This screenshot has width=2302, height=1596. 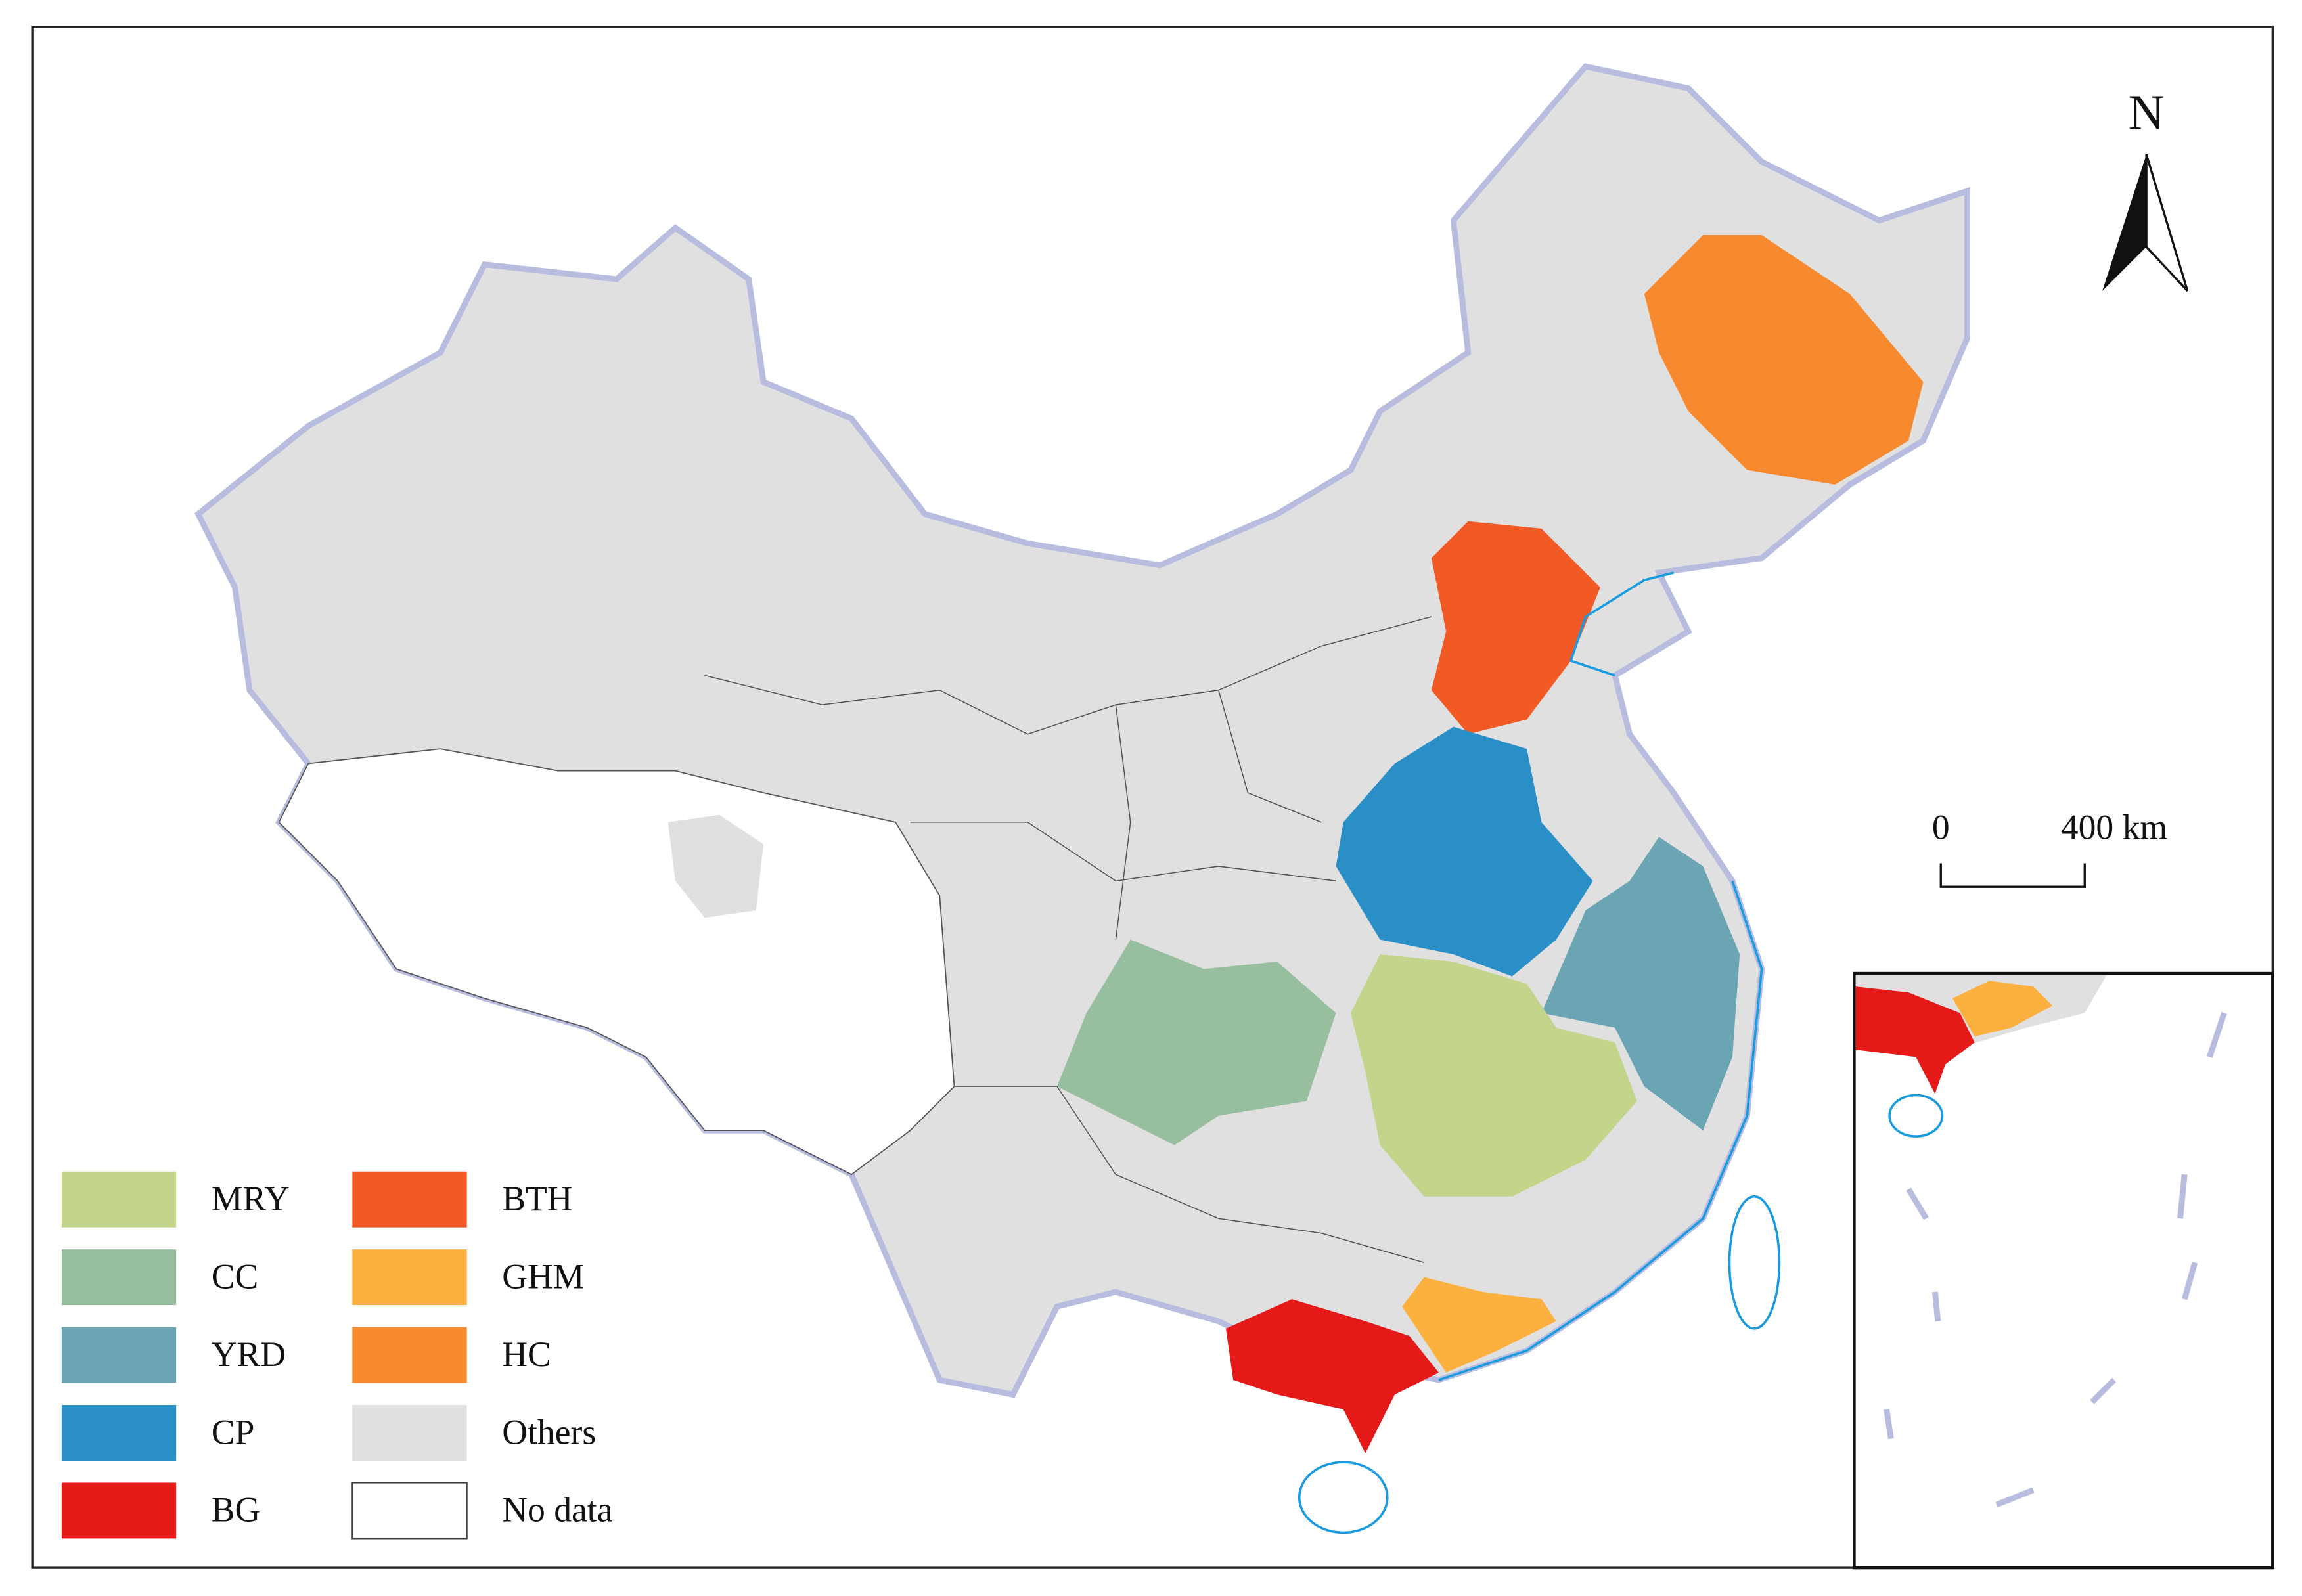 I want to click on region-no-data, so click(x=616, y=962).